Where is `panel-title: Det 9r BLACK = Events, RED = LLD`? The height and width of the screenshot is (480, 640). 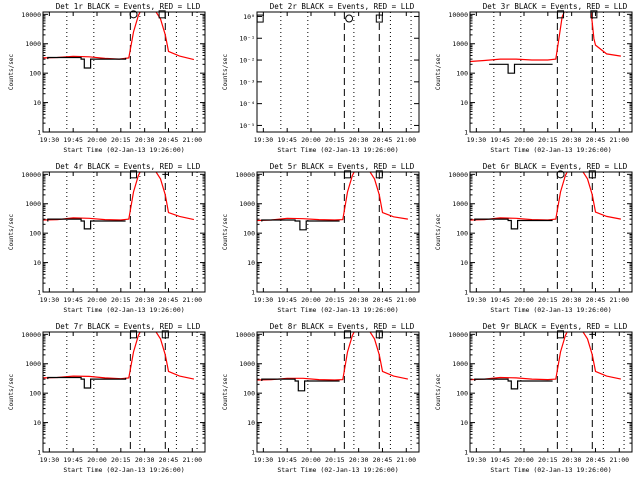 panel-title: Det 9r BLACK = Events, RED = LLD is located at coordinates (555, 326).